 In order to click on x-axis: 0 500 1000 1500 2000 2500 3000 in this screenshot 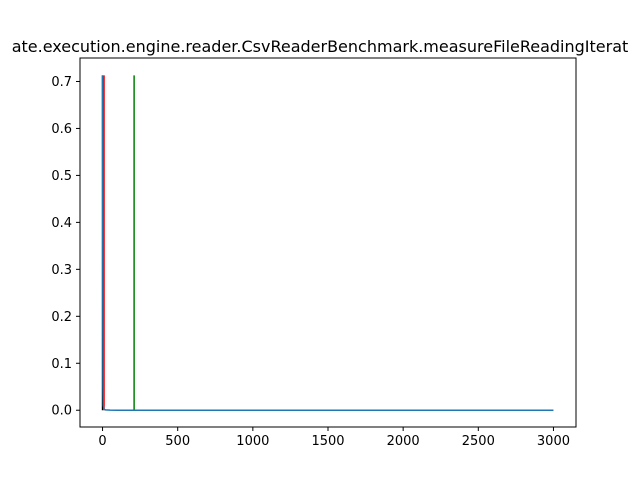, I will do `click(334, 438)`.